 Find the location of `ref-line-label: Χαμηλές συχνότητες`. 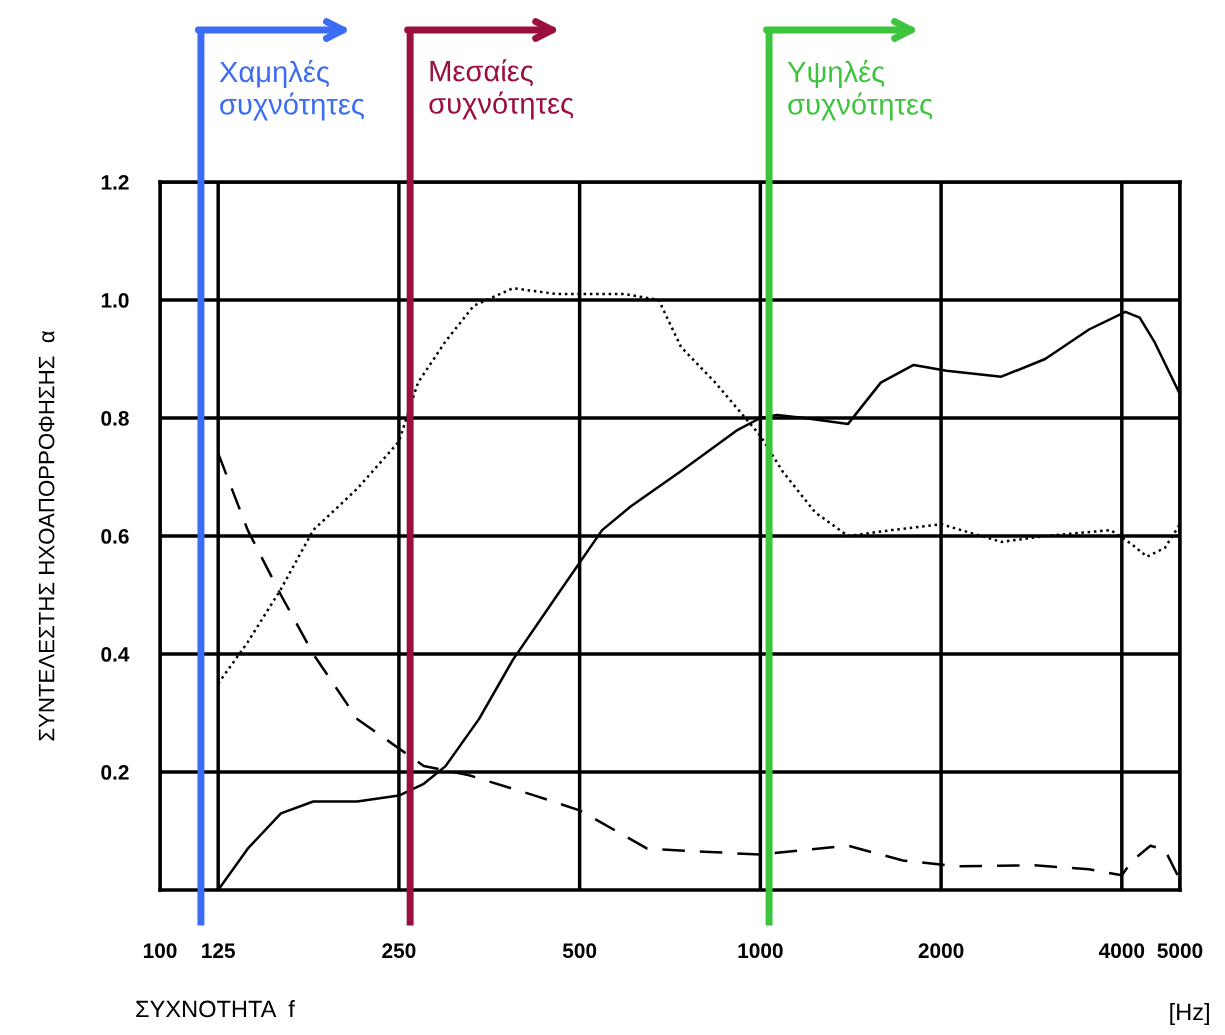

ref-line-label: Χαμηλές συχνότητες is located at coordinates (292, 90).